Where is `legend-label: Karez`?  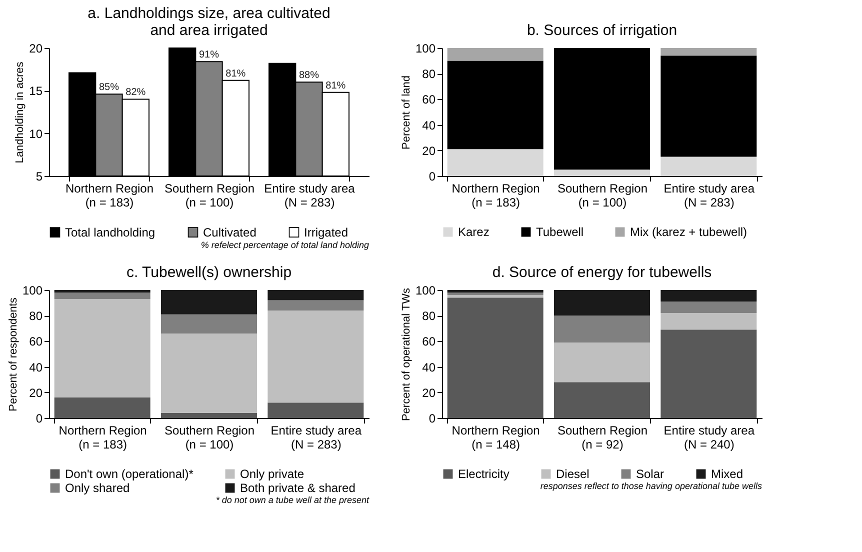 legend-label: Karez is located at coordinates (474, 232).